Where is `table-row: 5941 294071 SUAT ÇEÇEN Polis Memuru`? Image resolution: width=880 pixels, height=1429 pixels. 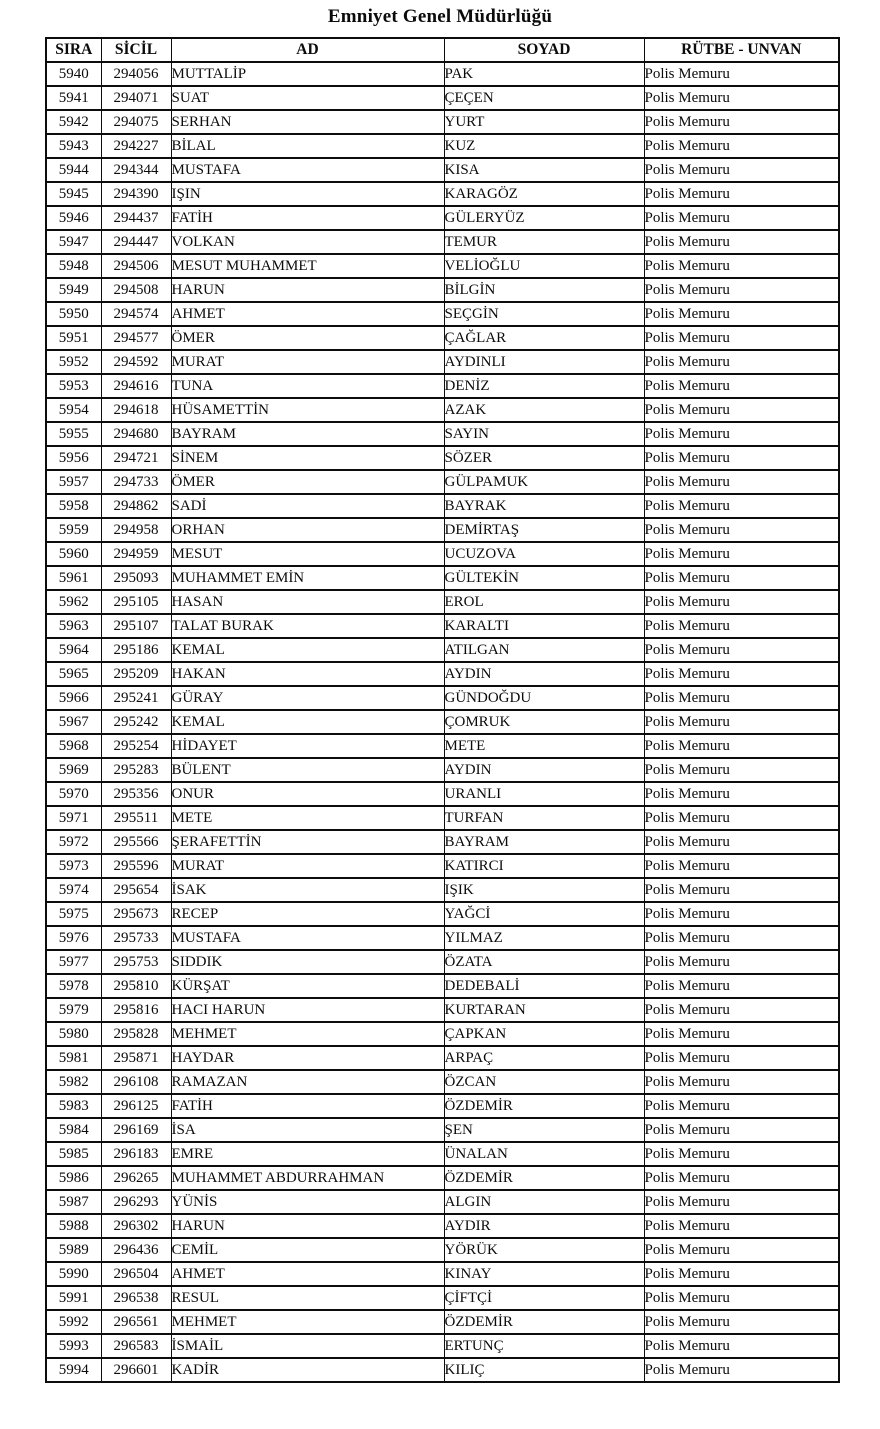 table-row: 5941 294071 SUAT ÇEÇEN Polis Memuru is located at coordinates (442, 98).